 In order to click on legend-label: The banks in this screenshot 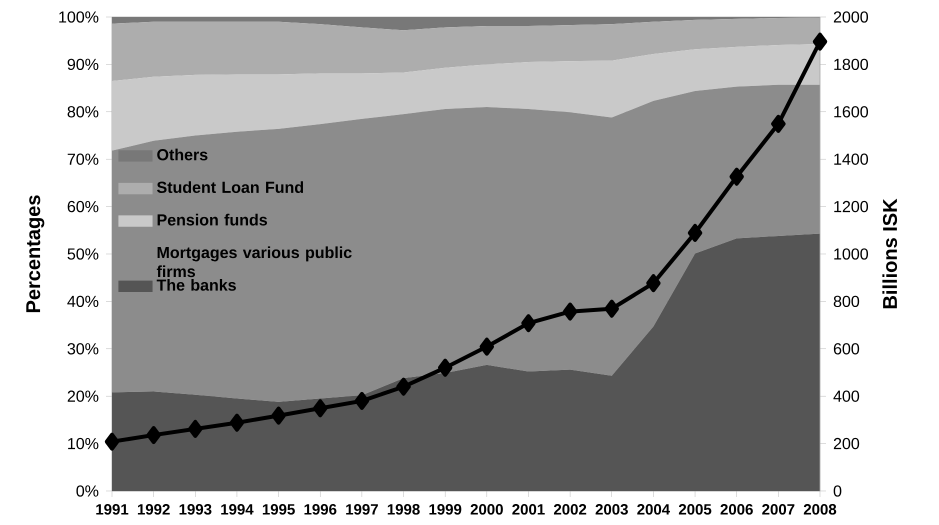, I will do `click(196, 284)`.